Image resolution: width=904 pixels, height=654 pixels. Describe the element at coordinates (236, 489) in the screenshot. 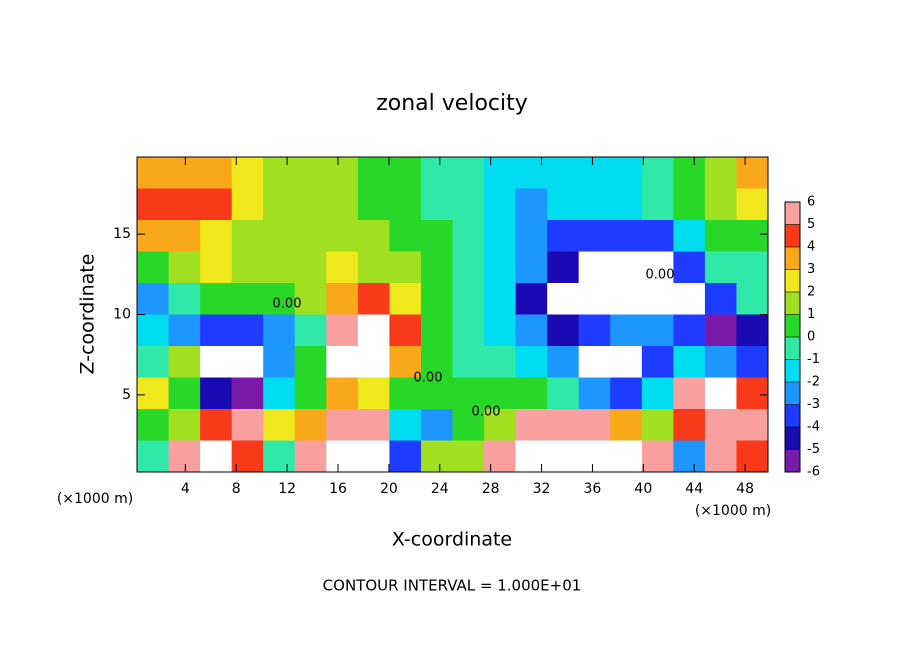

I see `x-tick-label: 8` at that location.